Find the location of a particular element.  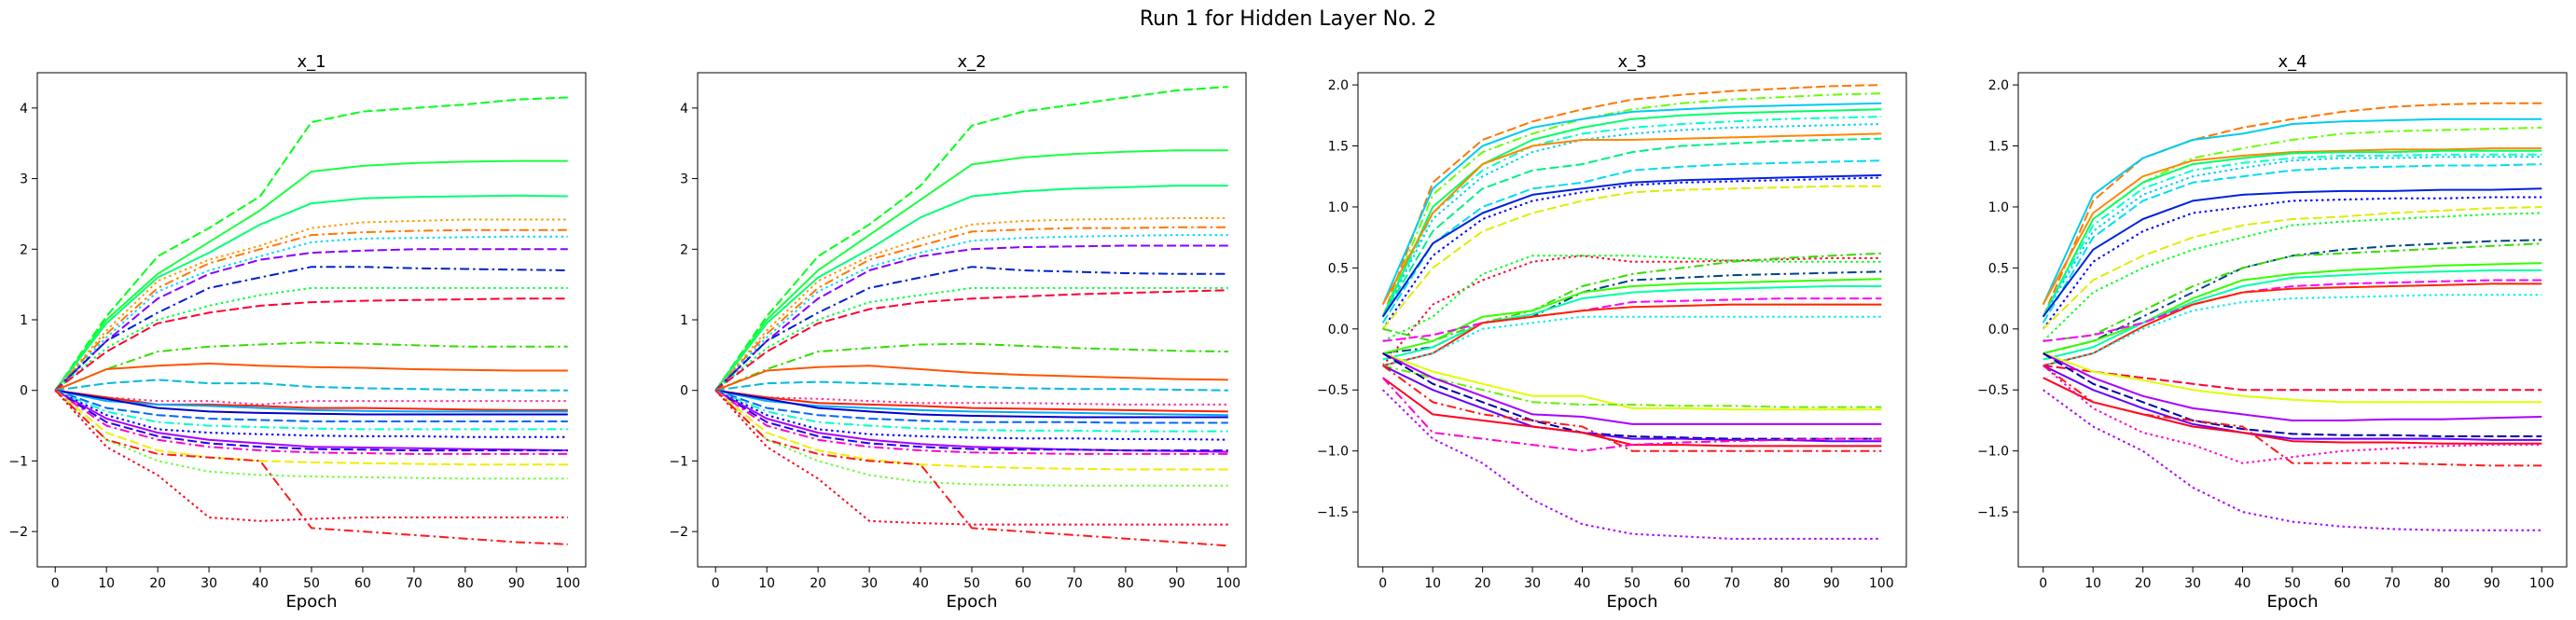

y-tick-label: 4 is located at coordinates (24, 109).